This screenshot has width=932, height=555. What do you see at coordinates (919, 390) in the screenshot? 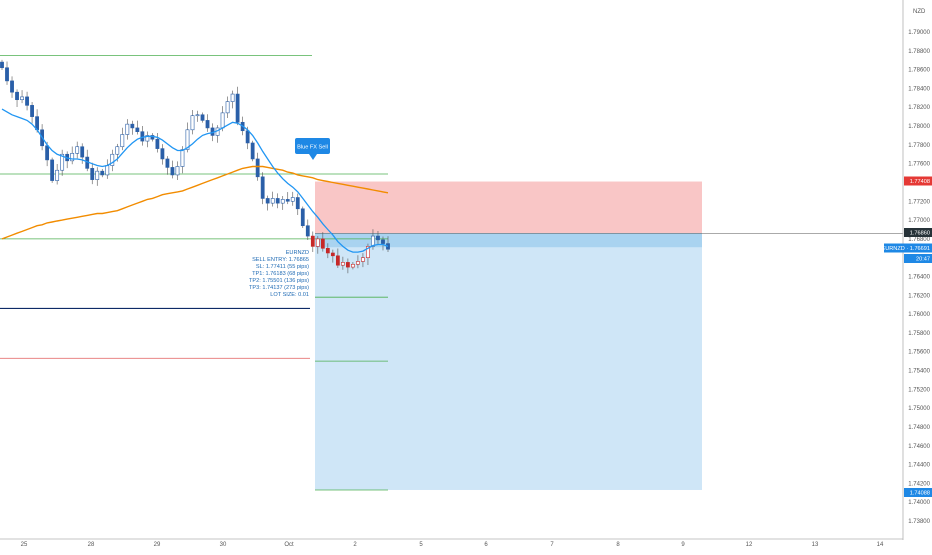
I see `price-tick-label: 1.75200` at bounding box center [919, 390].